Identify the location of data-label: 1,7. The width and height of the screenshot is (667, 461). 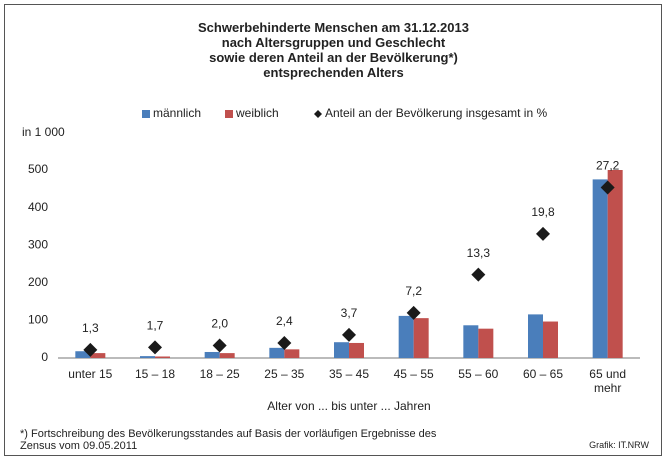
(155, 326).